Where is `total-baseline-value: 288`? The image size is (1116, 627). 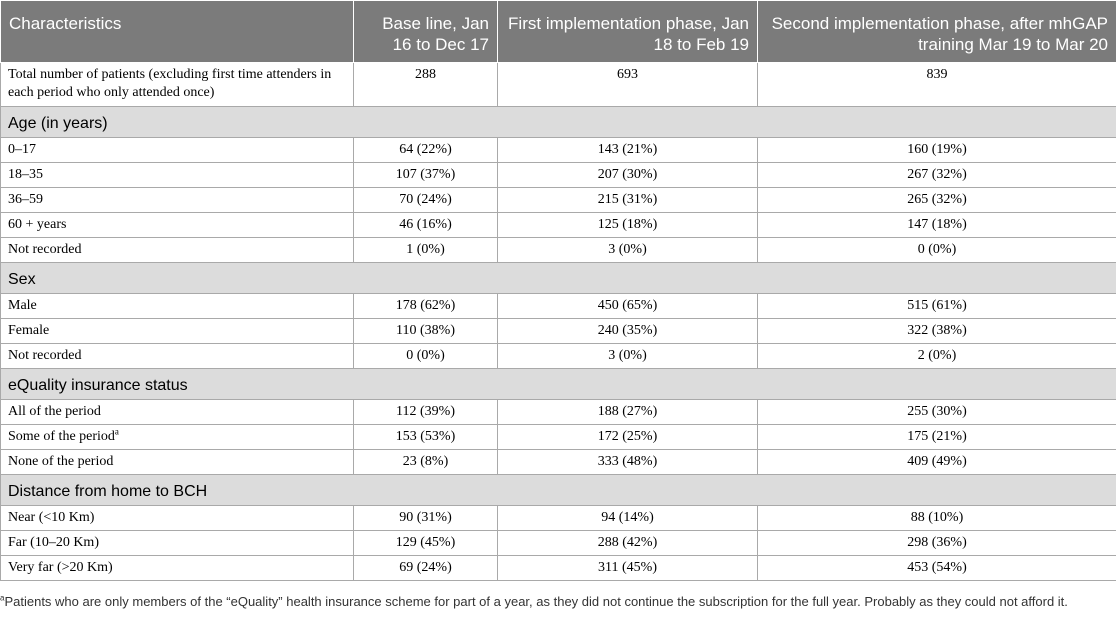
total-baseline-value: 288 is located at coordinates (425, 84).